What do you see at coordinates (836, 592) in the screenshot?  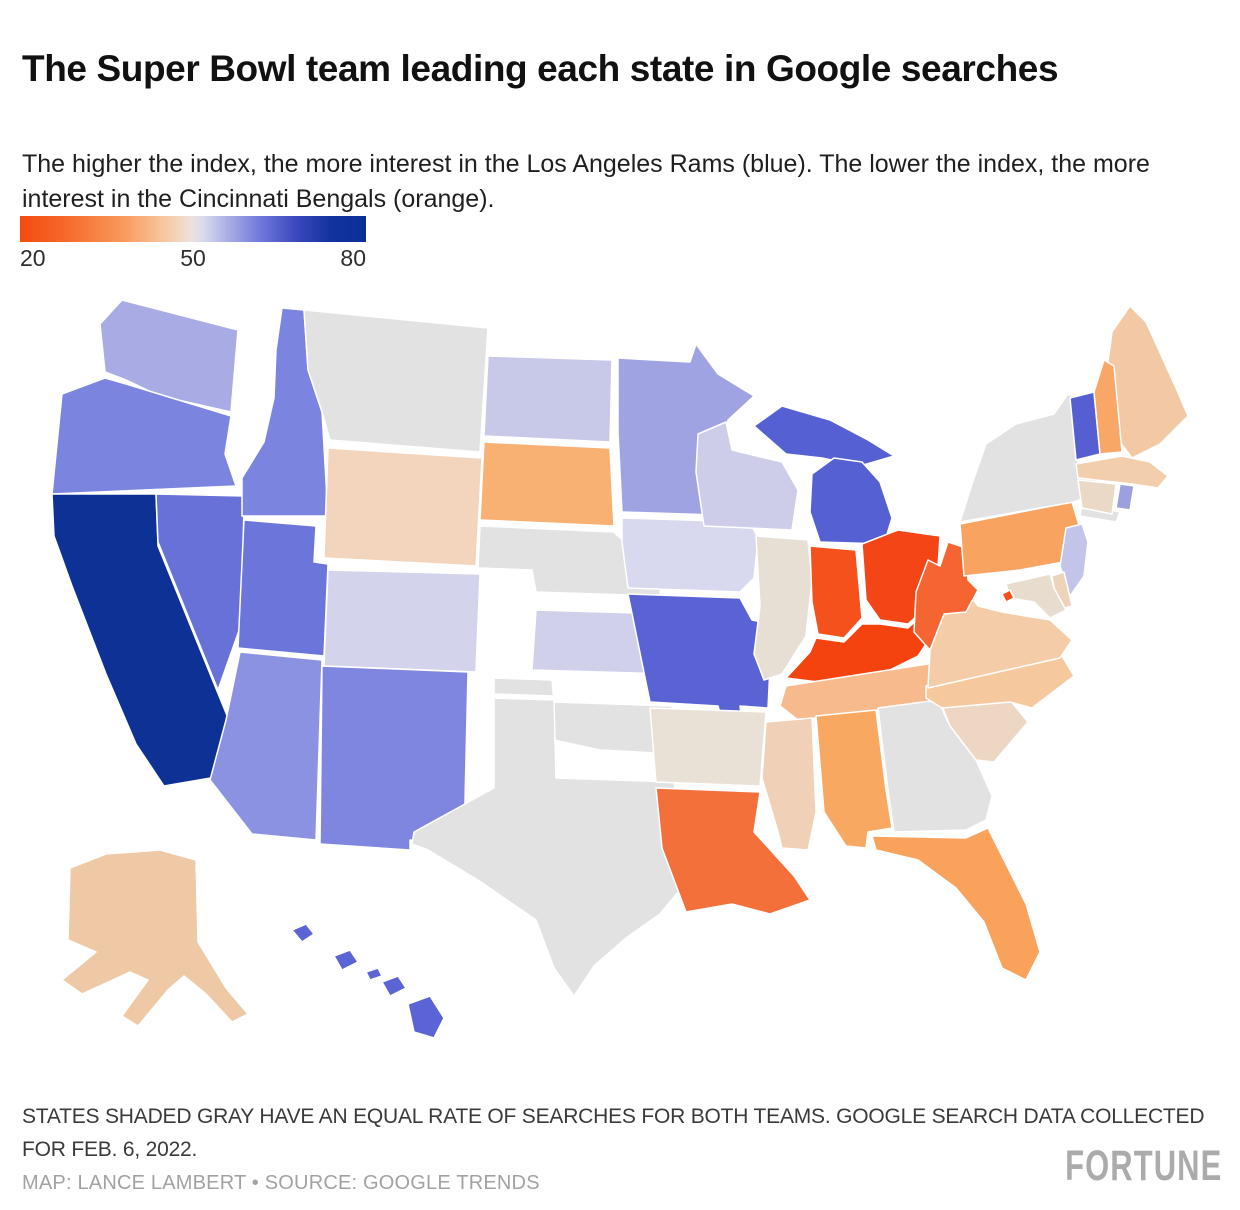 I see `state-in: Indiana — Cincinnati Bengals` at bounding box center [836, 592].